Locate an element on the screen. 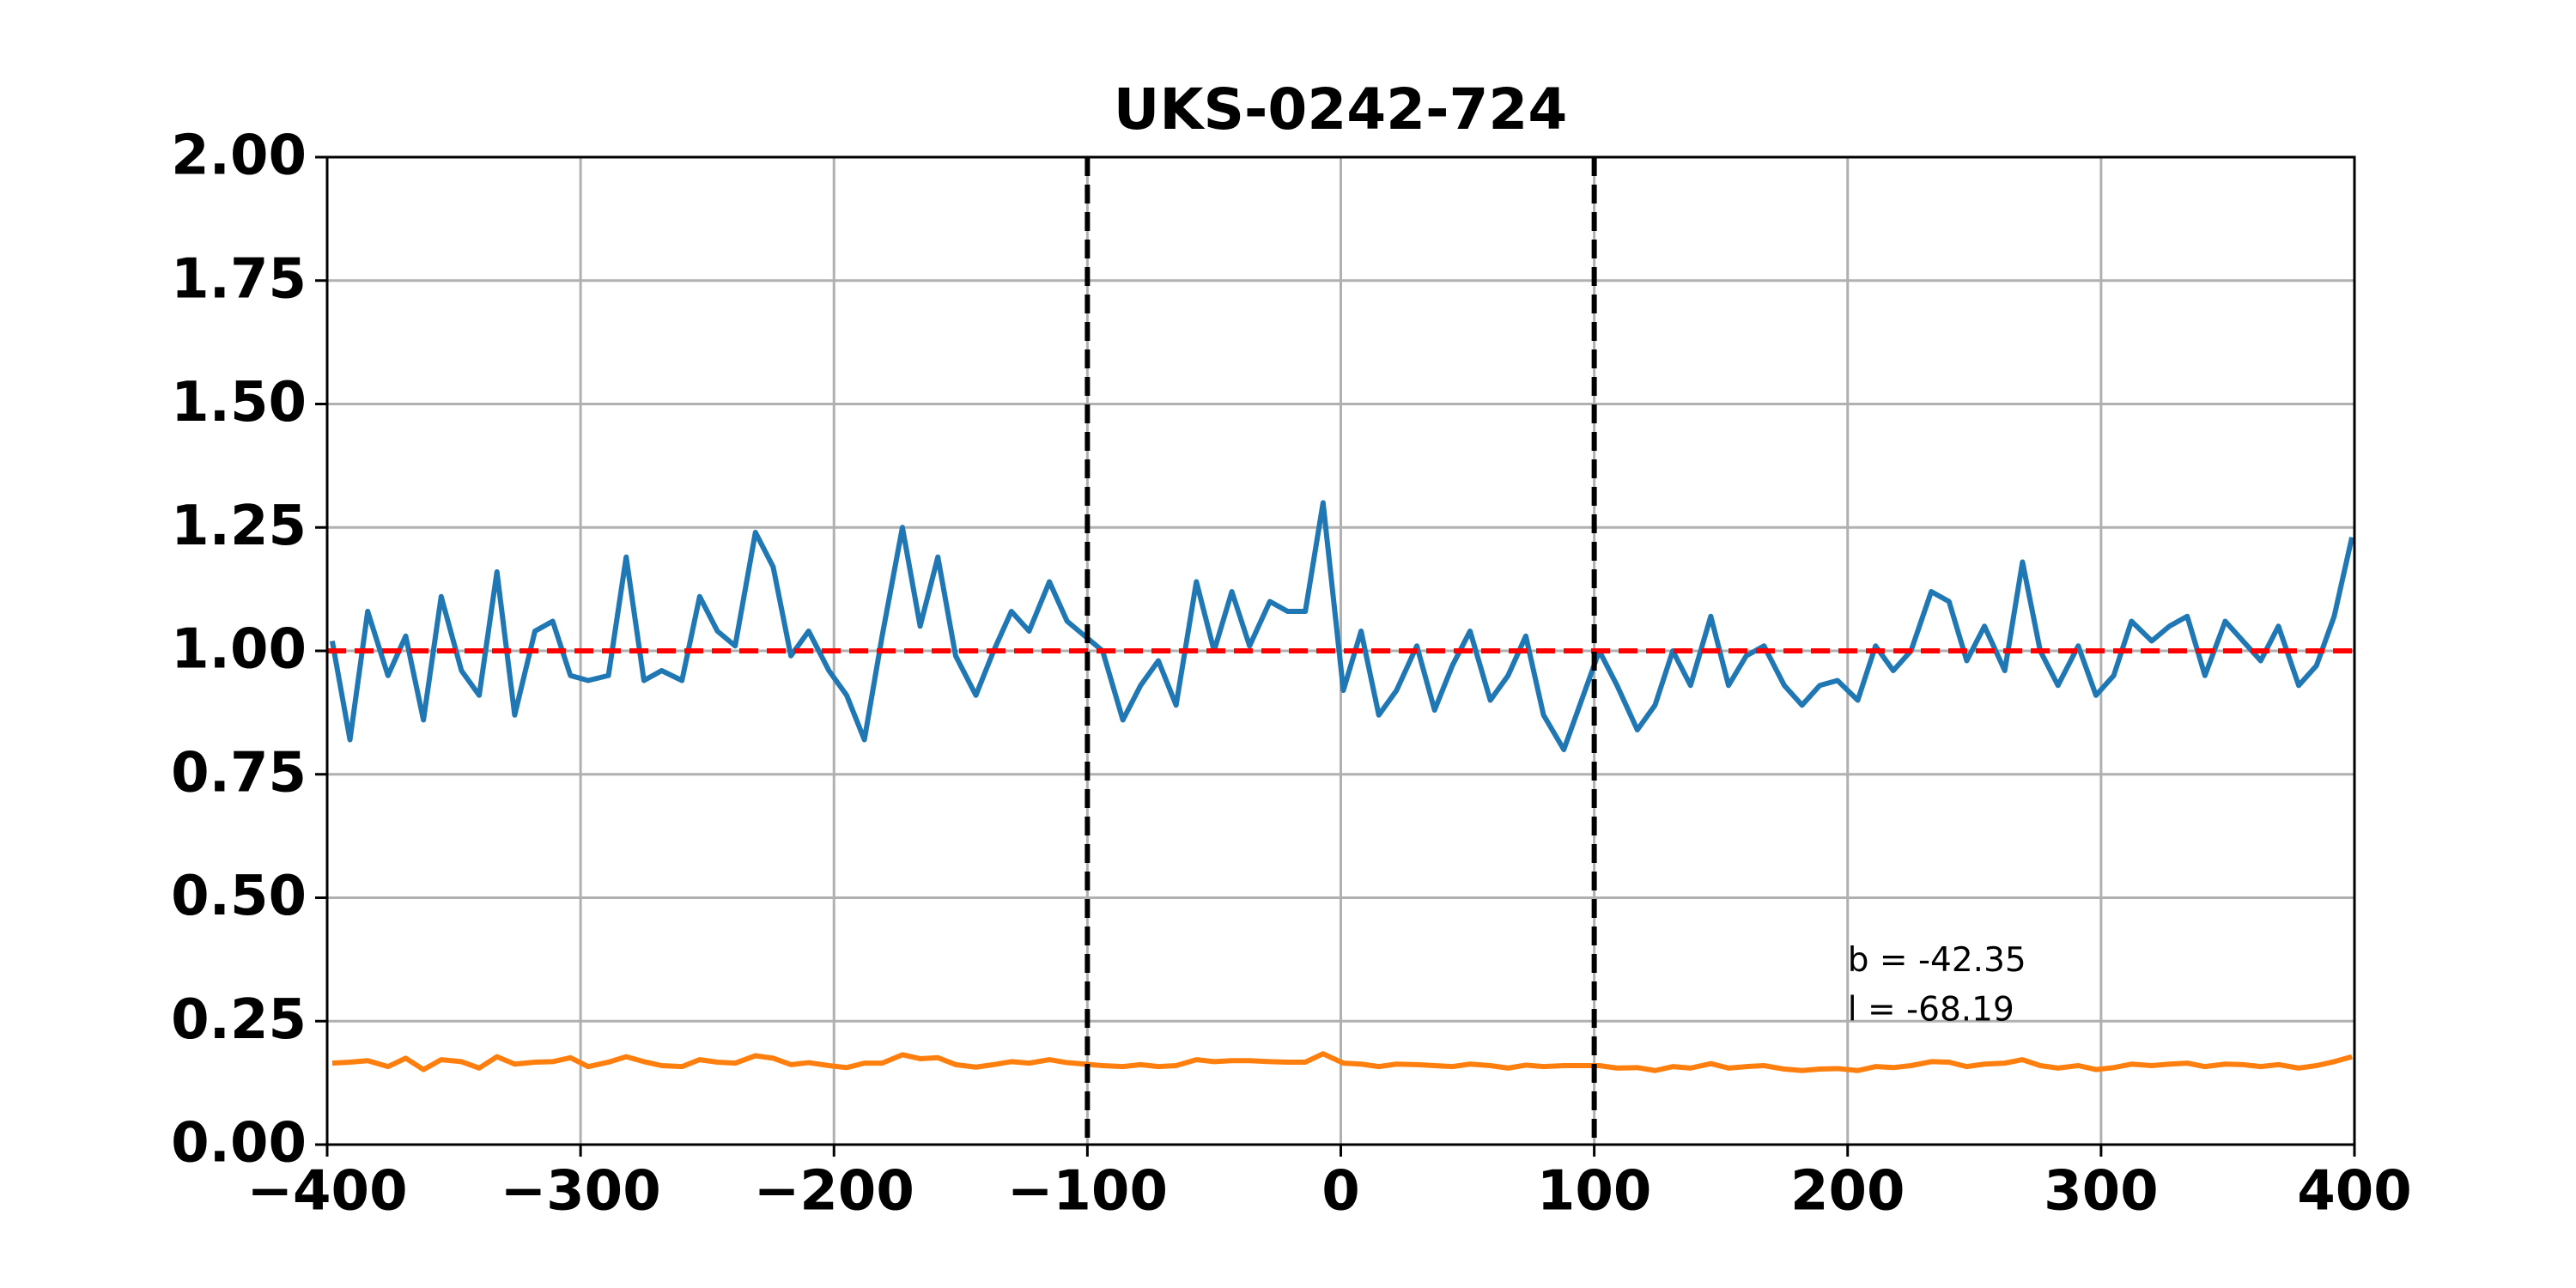 The width and height of the screenshot is (2576, 1288). data-line is located at coordinates (1342, 1062).